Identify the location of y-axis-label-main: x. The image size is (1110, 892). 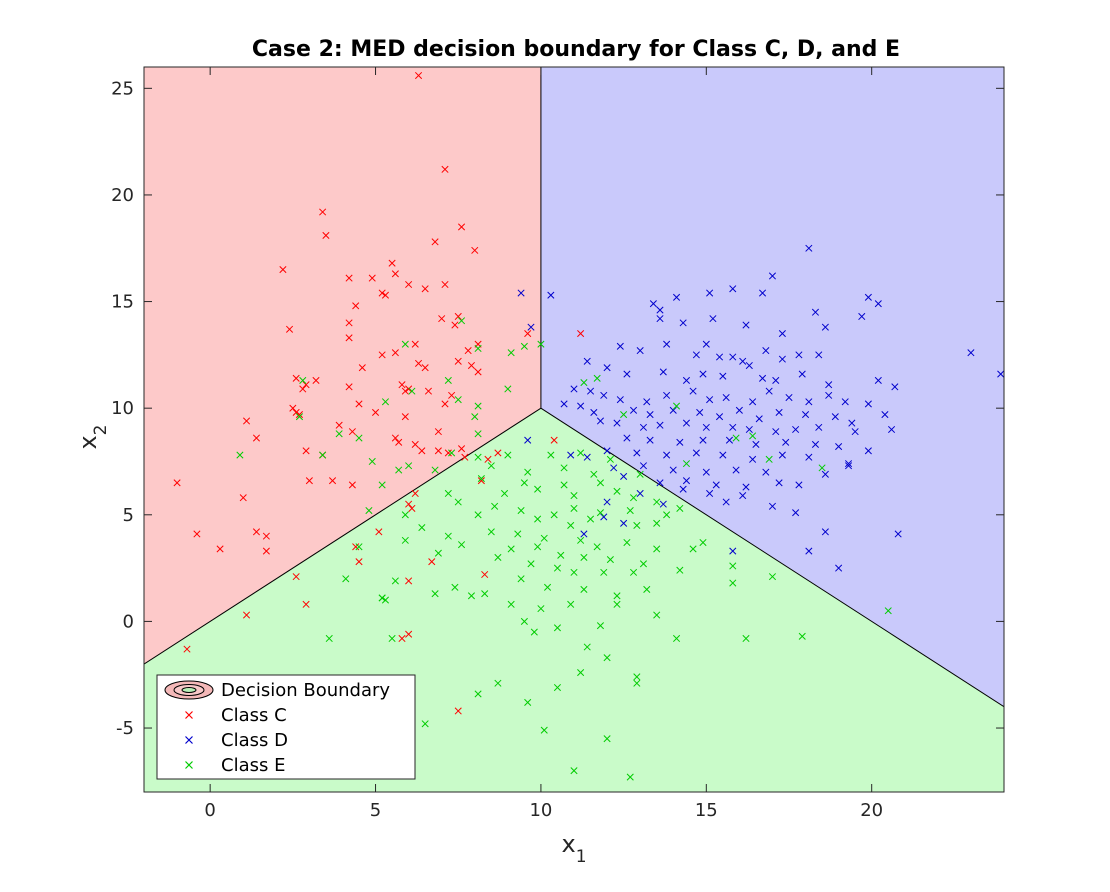
(88, 442).